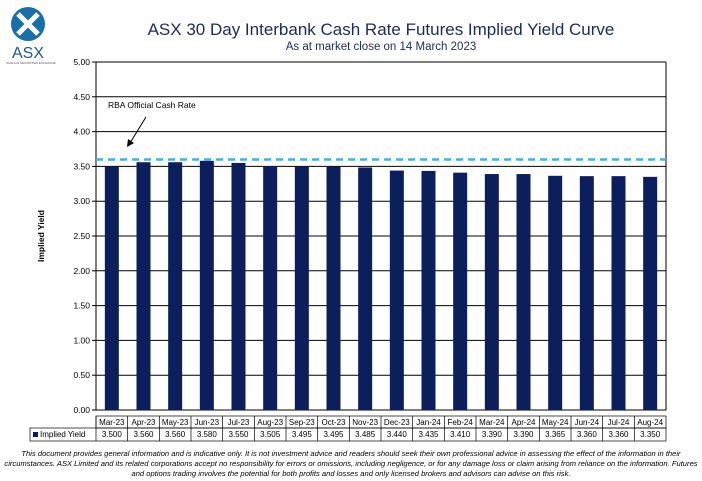 Image resolution: width=702 pixels, height=481 pixels. I want to click on x-category-label: Oct-23, so click(333, 422).